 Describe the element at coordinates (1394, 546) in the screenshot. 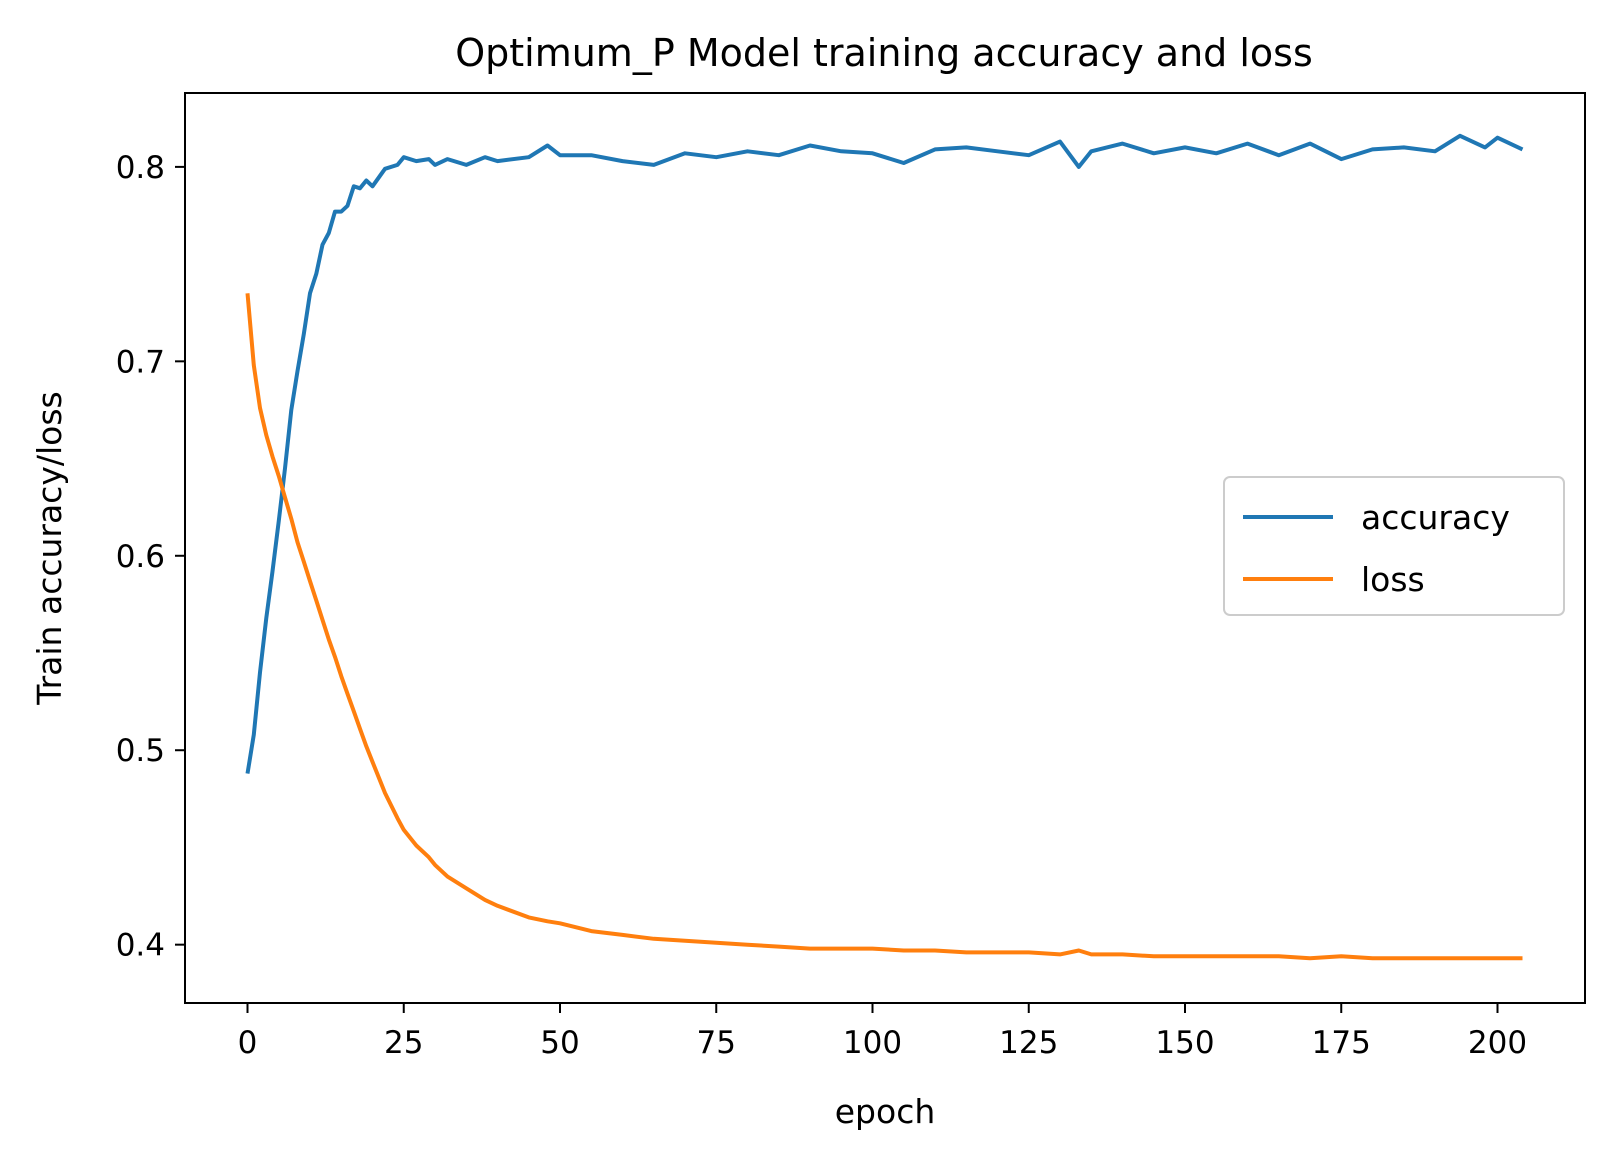

I see `legend: accuracy loss` at that location.